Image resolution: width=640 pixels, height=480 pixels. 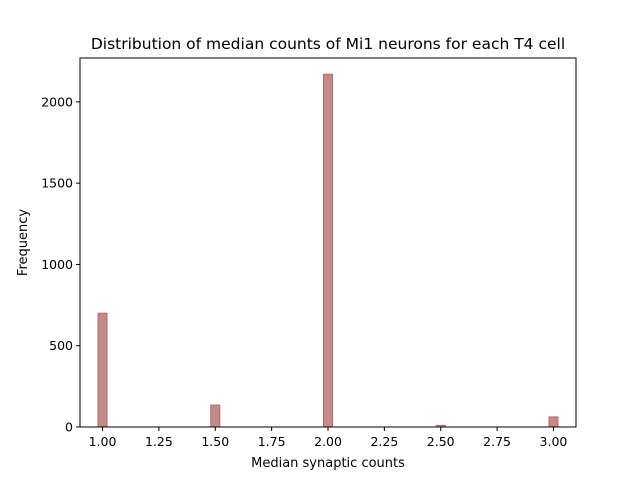 I want to click on x-tick-label: 3.00, so click(x=554, y=441).